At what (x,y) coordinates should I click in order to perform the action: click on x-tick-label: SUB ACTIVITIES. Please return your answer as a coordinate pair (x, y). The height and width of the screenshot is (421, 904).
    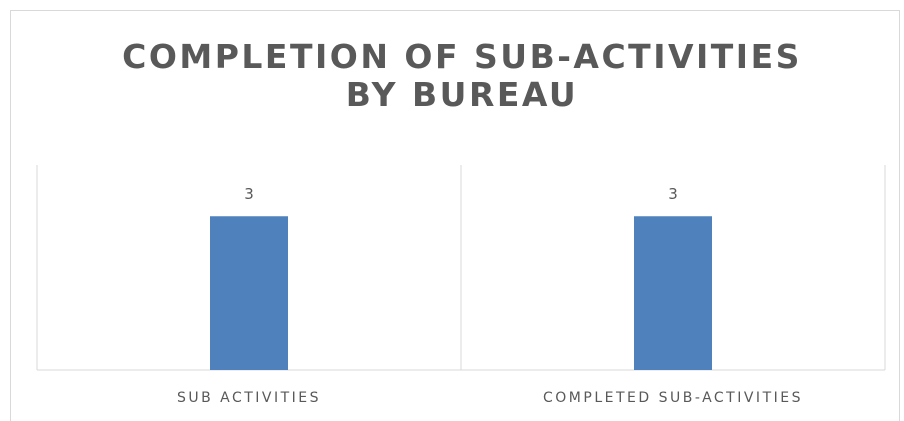
    Looking at the image, I should click on (249, 398).